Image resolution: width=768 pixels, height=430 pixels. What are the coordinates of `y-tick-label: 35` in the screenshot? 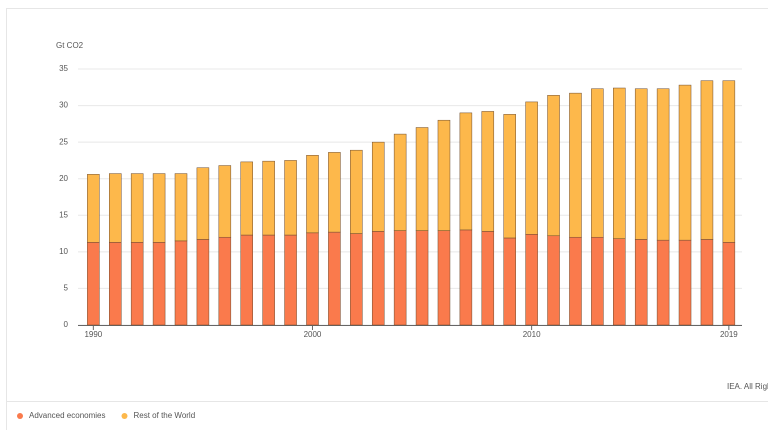 It's located at (63, 68).